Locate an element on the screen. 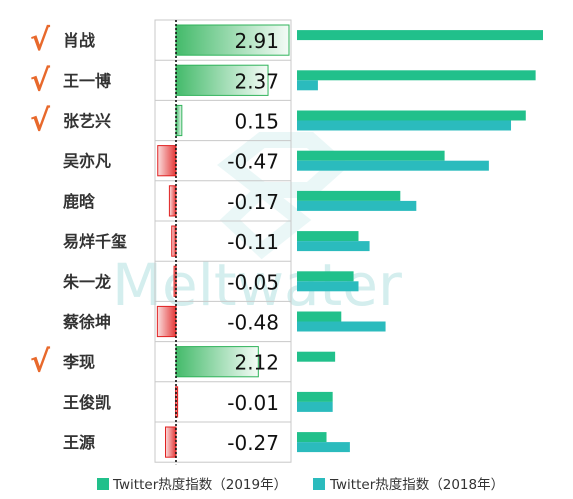 This screenshot has width=573, height=499. legend-swatch-2018 is located at coordinates (319, 484).